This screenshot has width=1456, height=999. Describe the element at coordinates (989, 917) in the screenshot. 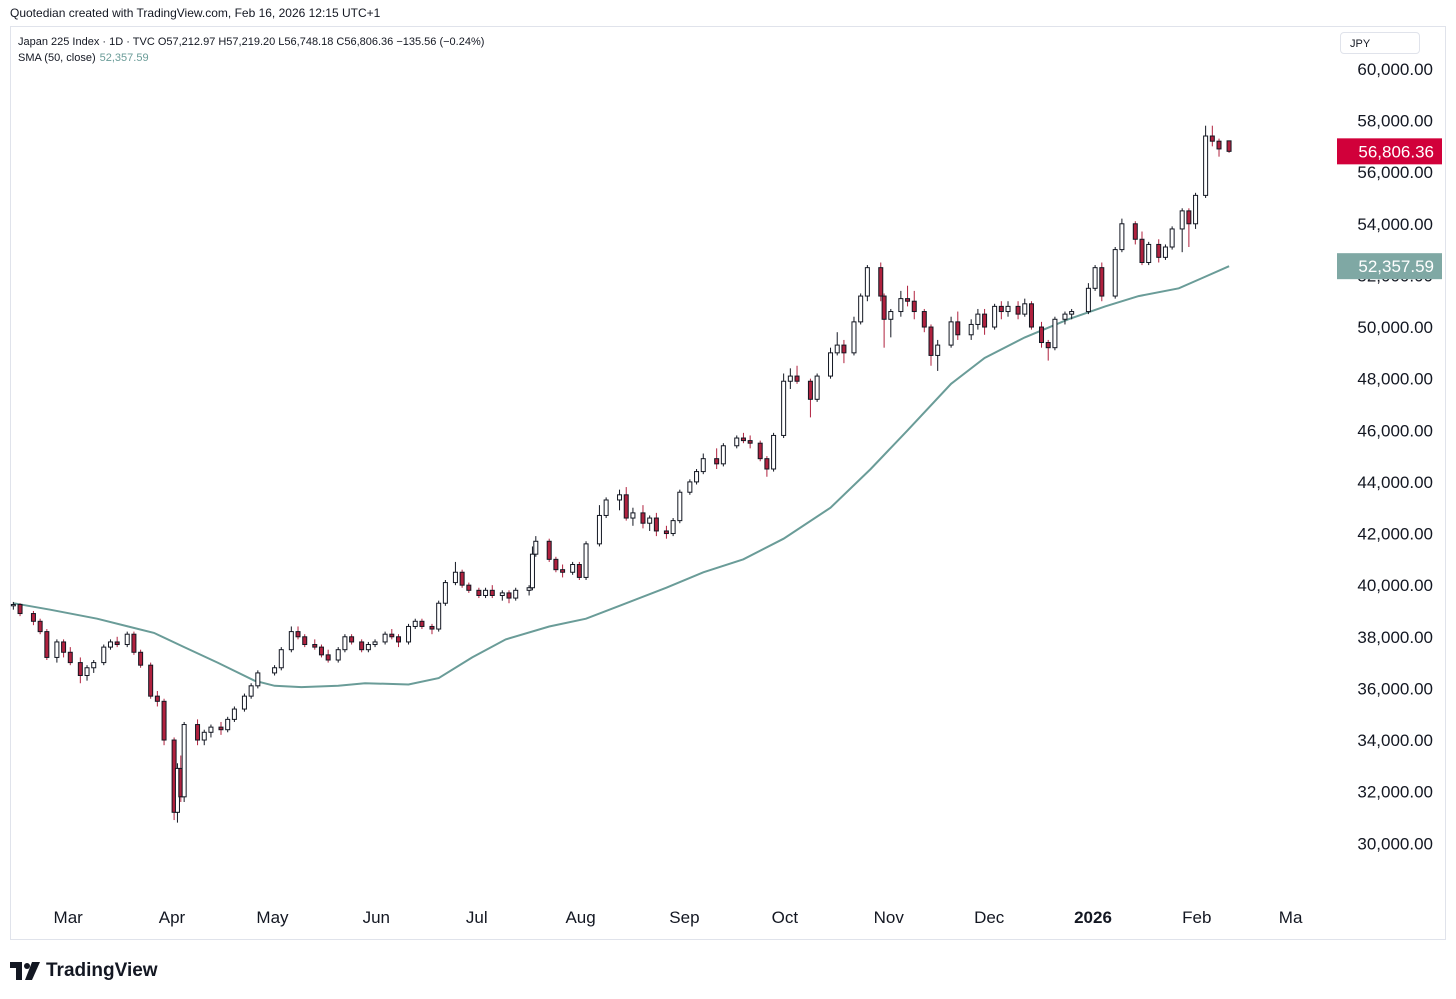

I see `x-tick-label: Dec` at that location.